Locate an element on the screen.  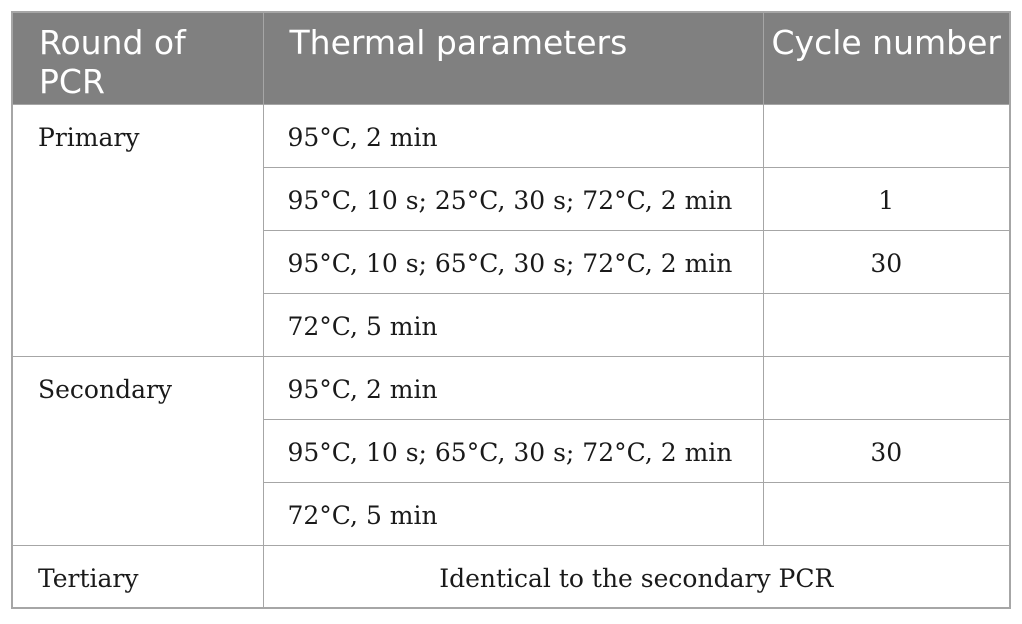
header-params: Thermal parameters is located at coordinates (513, 58).